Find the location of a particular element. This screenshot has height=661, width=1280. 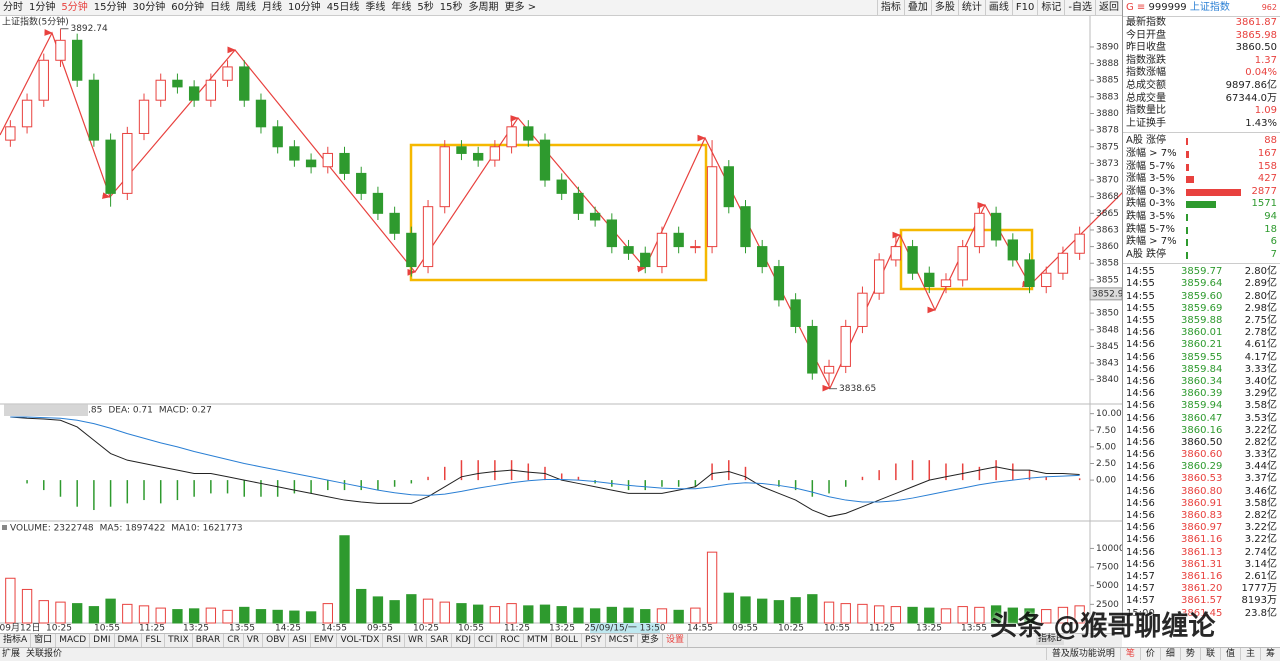

period-tab: 日线 is located at coordinates (219, 7).